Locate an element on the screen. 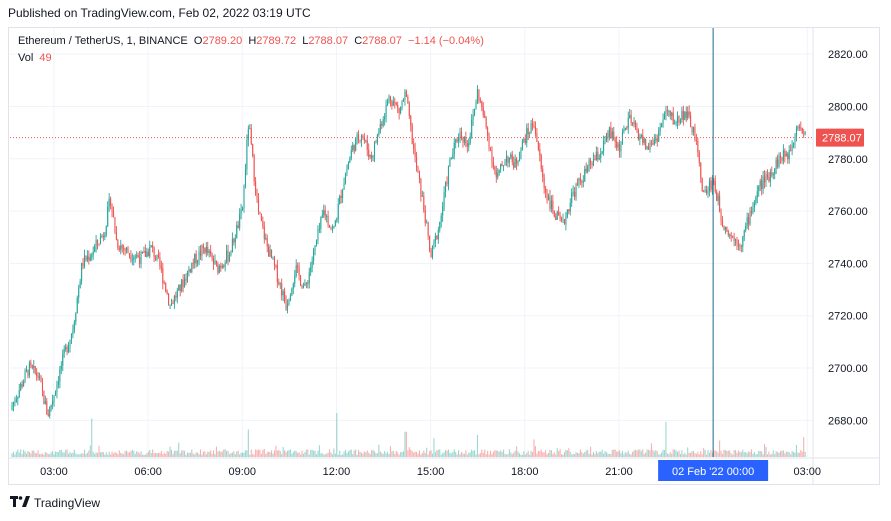  tradingview-brand: TradingView is located at coordinates (55, 503).